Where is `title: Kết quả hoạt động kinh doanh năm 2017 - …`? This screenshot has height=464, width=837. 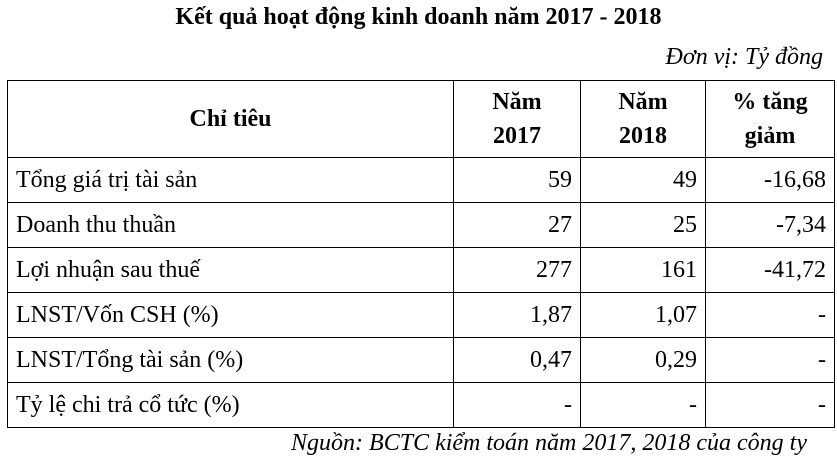 title: Kết quả hoạt động kinh doanh năm 2017 - … is located at coordinates (418, 17).